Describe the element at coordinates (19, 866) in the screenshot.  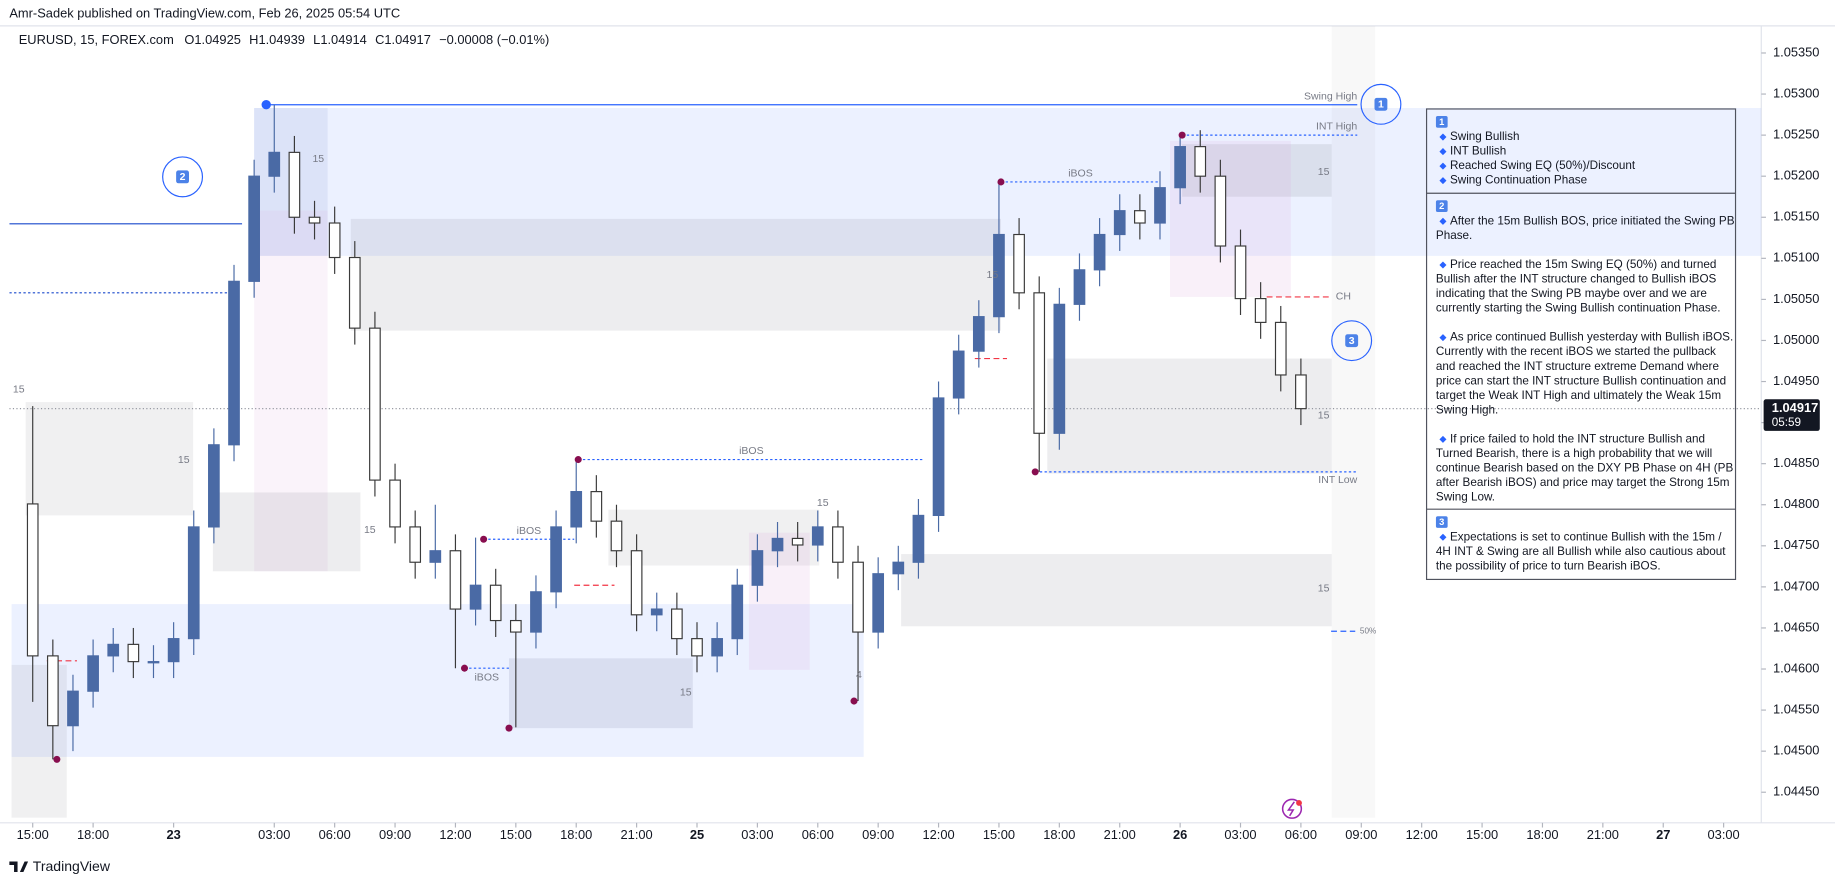
I see `brand-logo` at that location.